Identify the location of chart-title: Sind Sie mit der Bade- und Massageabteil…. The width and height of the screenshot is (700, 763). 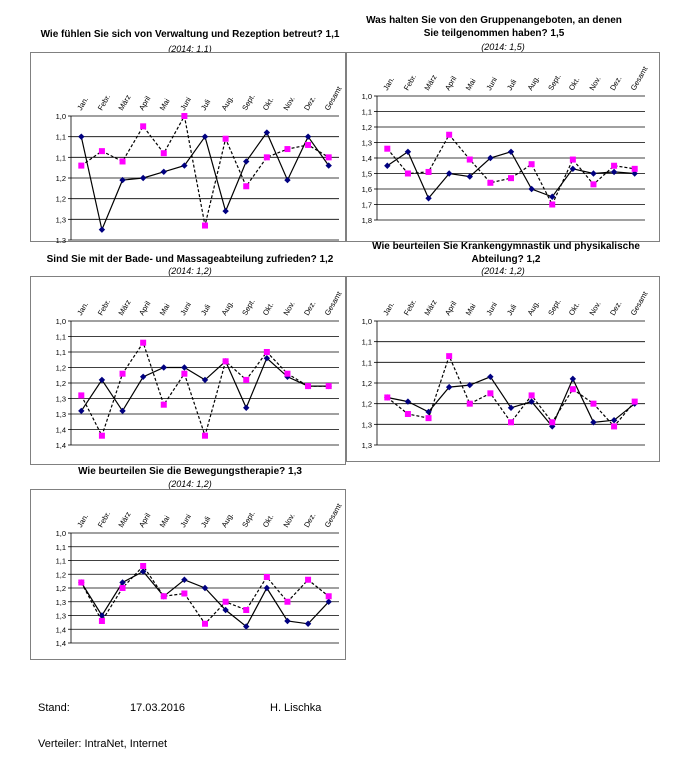
(190, 259).